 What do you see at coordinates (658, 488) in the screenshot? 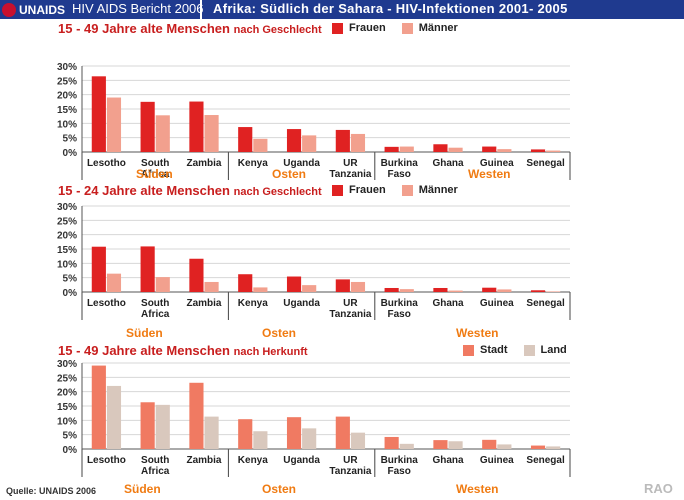
I see `watermark: RAO` at bounding box center [658, 488].